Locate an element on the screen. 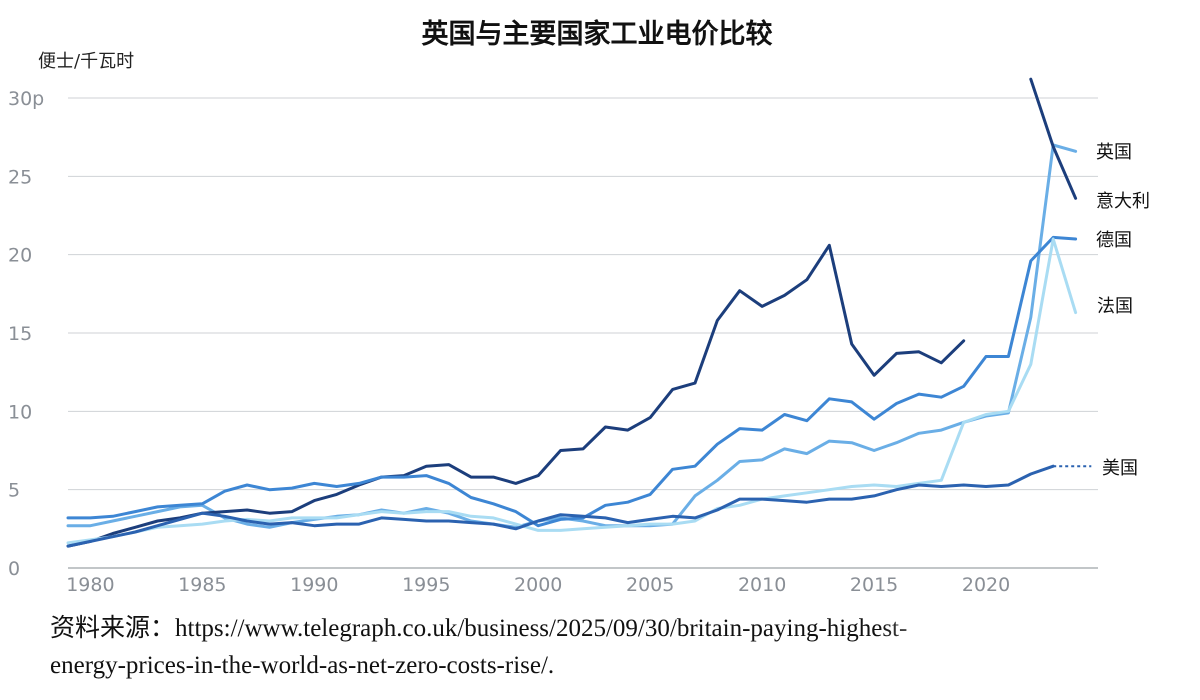  x-tick-label: 1990 is located at coordinates (314, 585).